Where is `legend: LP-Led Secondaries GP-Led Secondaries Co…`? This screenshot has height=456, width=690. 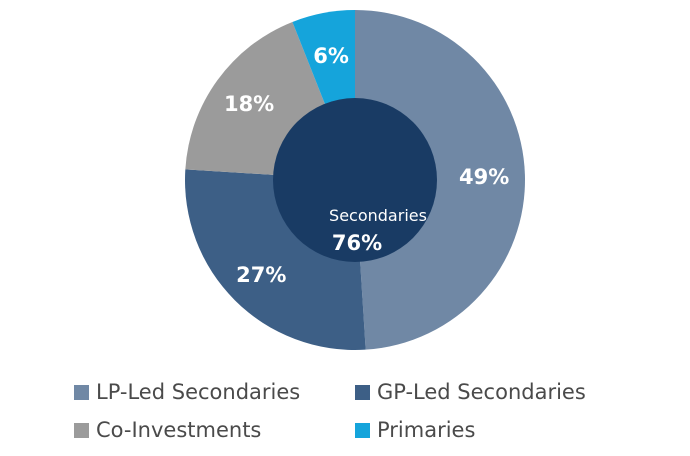
legend: LP-Led Secondaries GP-Led Secondaries Co… is located at coordinates (374, 411).